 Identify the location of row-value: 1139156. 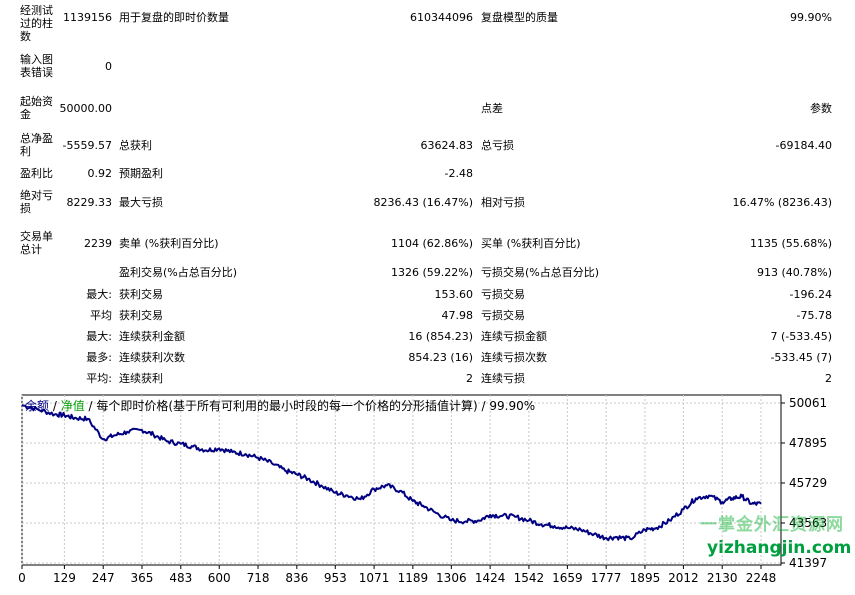
(87, 17).